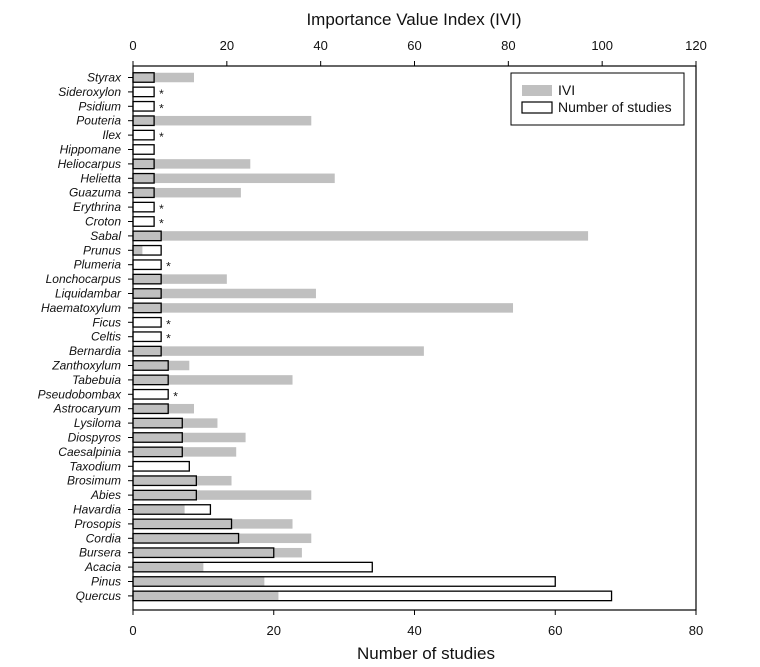 The width and height of the screenshot is (760, 667). Describe the element at coordinates (185, 452) in the screenshot. I see `bar-ivi-caesalpinia` at that location.